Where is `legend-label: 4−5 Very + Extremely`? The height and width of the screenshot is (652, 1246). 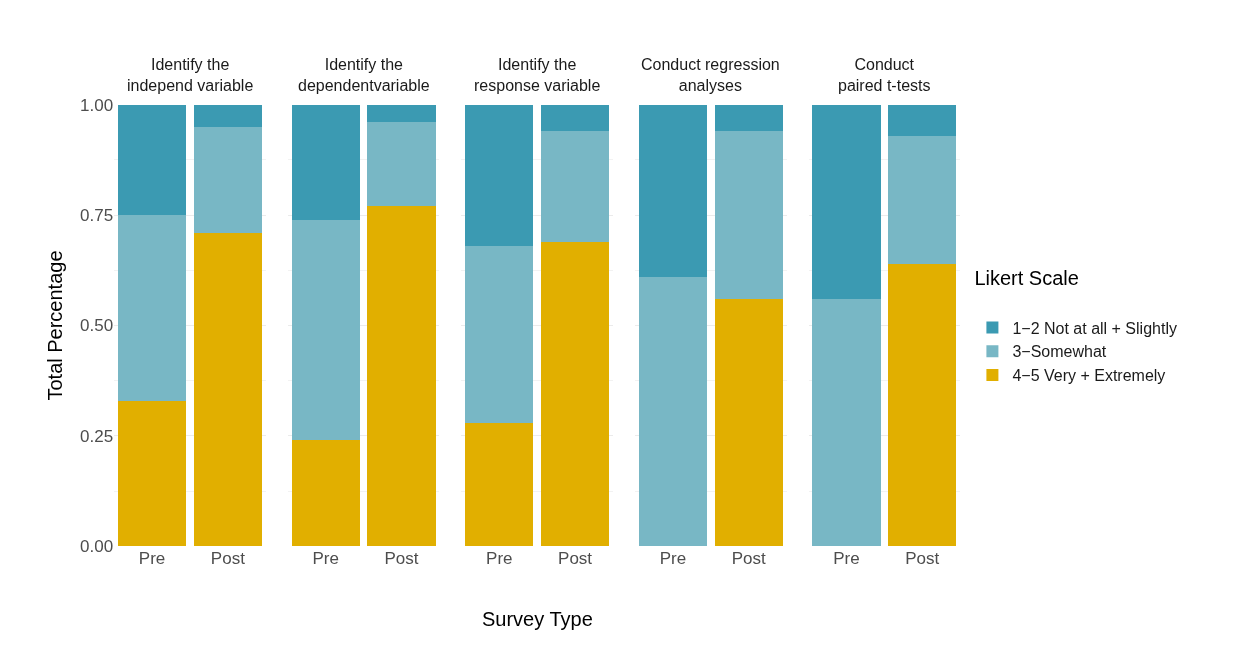 legend-label: 4−5 Very + Extremely is located at coordinates (1089, 376).